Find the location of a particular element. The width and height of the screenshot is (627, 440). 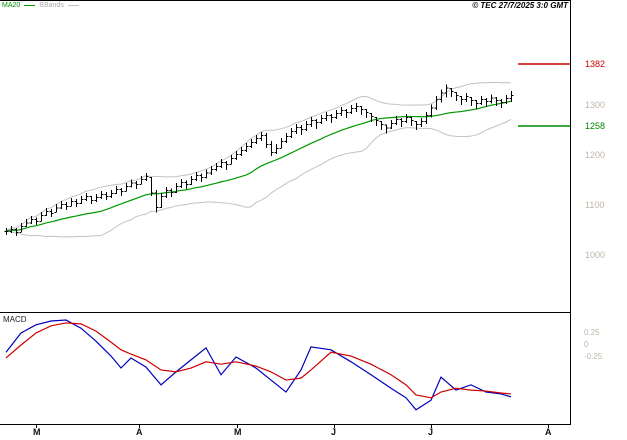

time-axis-label-1: A is located at coordinates (139, 432).